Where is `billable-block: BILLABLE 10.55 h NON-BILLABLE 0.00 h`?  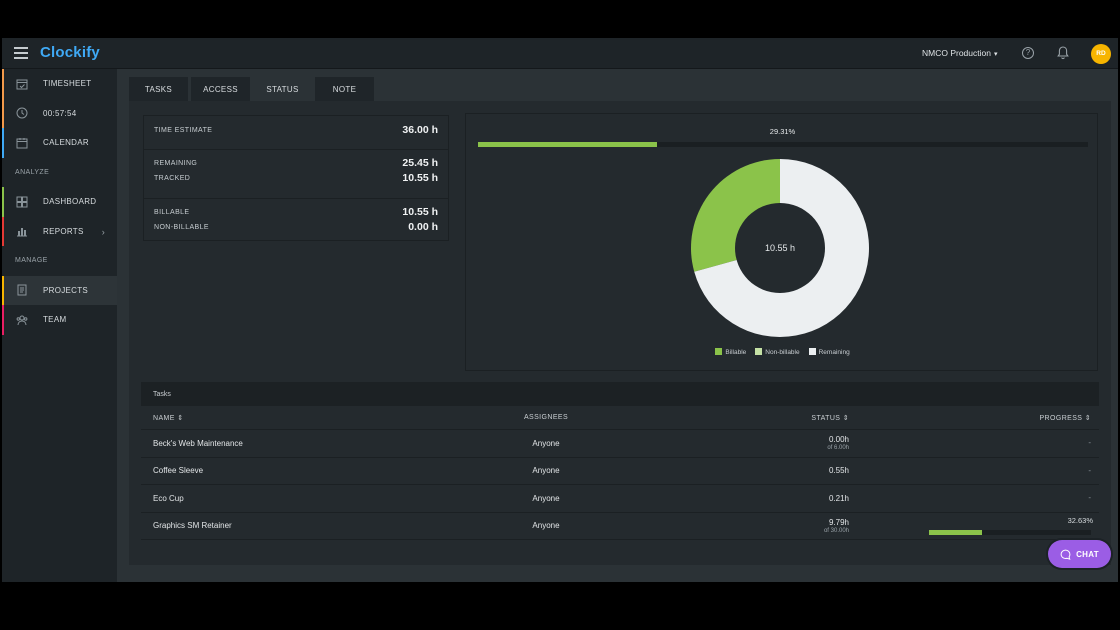 billable-block: BILLABLE 10.55 h NON-BILLABLE 0.00 h is located at coordinates (296, 220).